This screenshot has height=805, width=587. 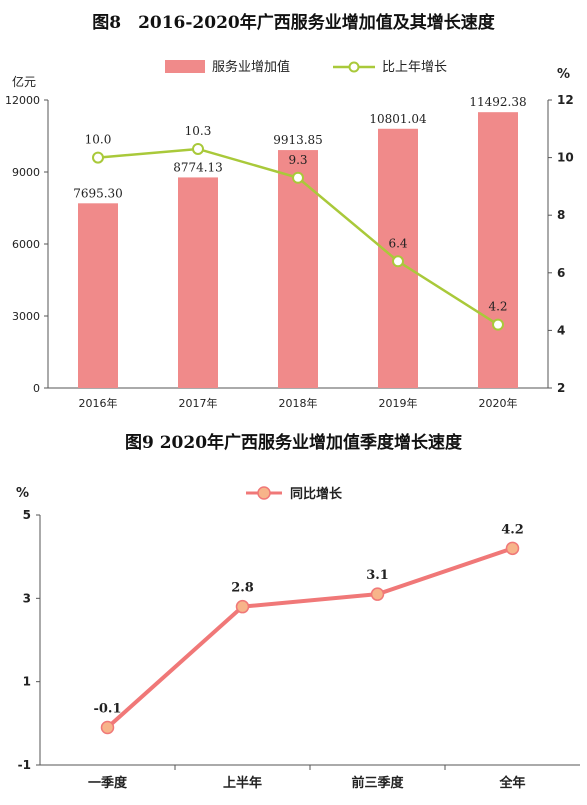 I want to click on bar-value-label: 7695.30, so click(x=98, y=193).